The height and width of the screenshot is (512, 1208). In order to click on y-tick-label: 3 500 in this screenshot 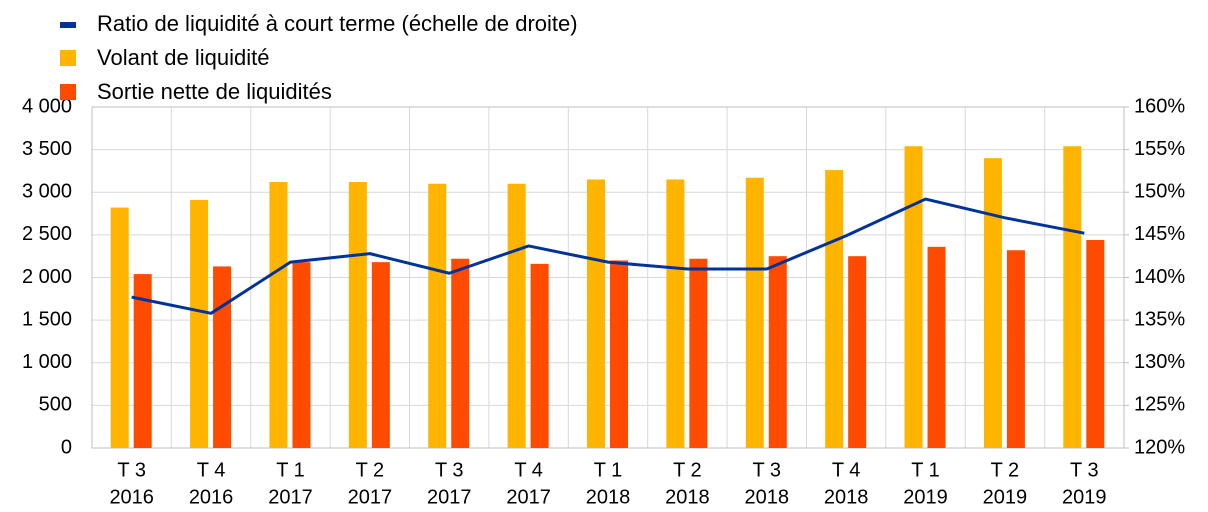, I will do `click(47, 149)`.